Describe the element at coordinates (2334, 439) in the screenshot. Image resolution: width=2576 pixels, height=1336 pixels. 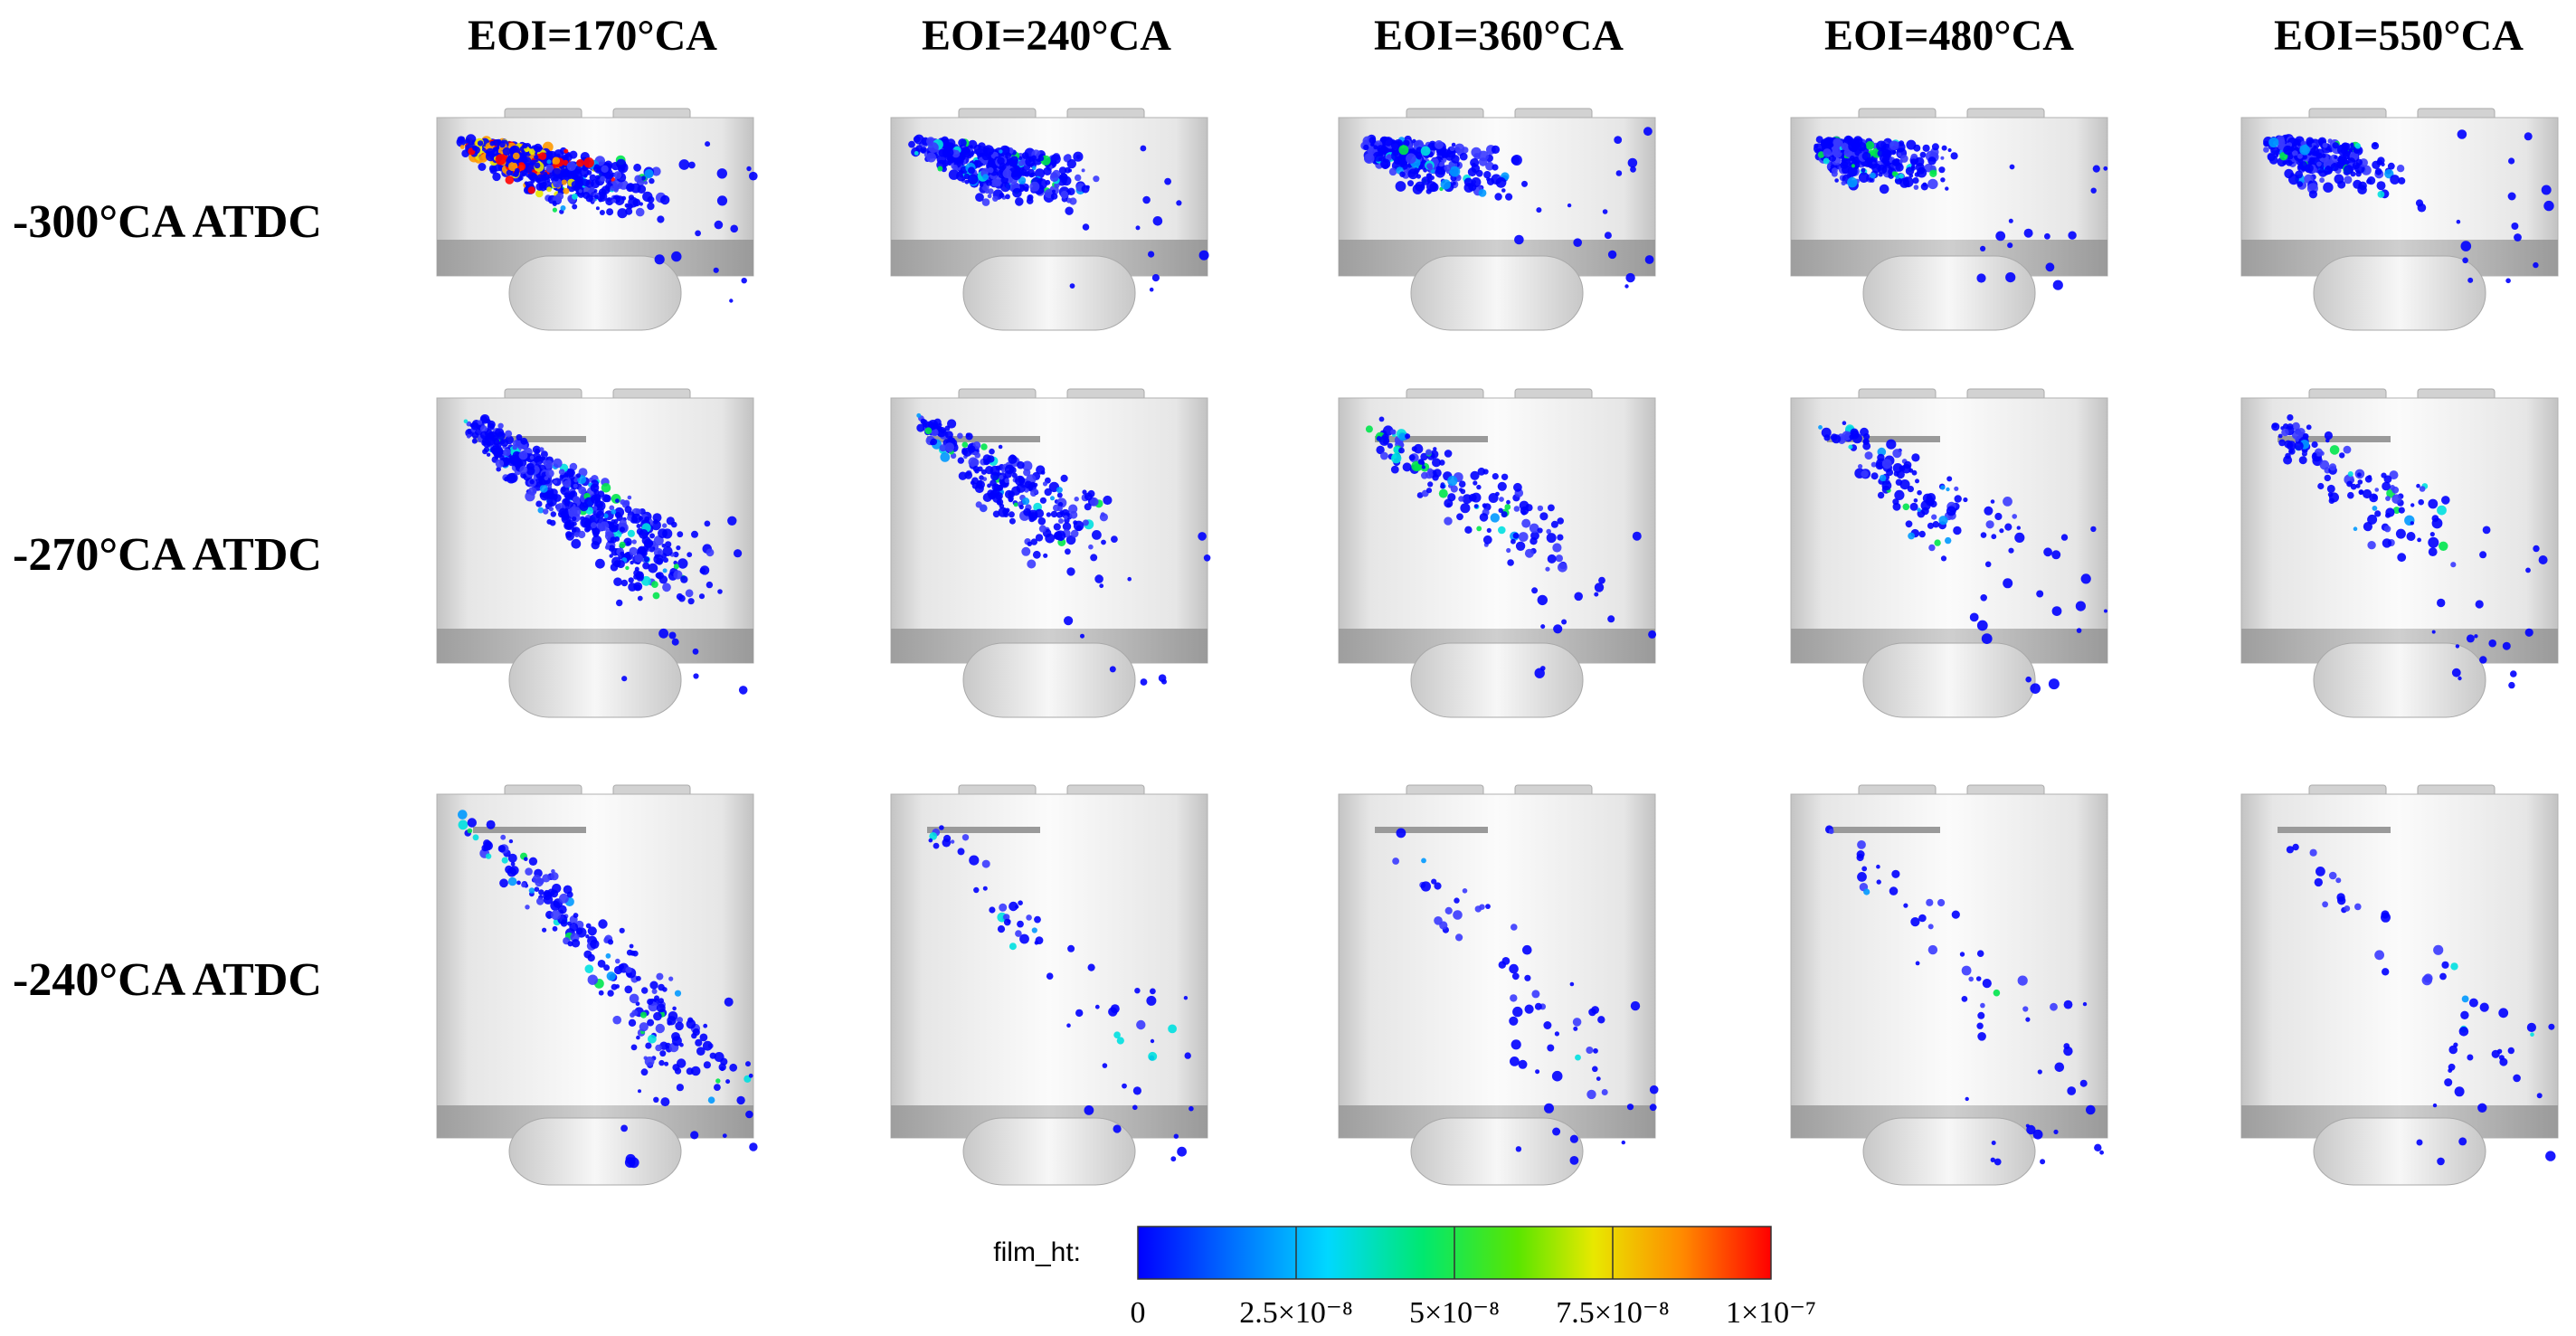
I see `injector-plate` at that location.